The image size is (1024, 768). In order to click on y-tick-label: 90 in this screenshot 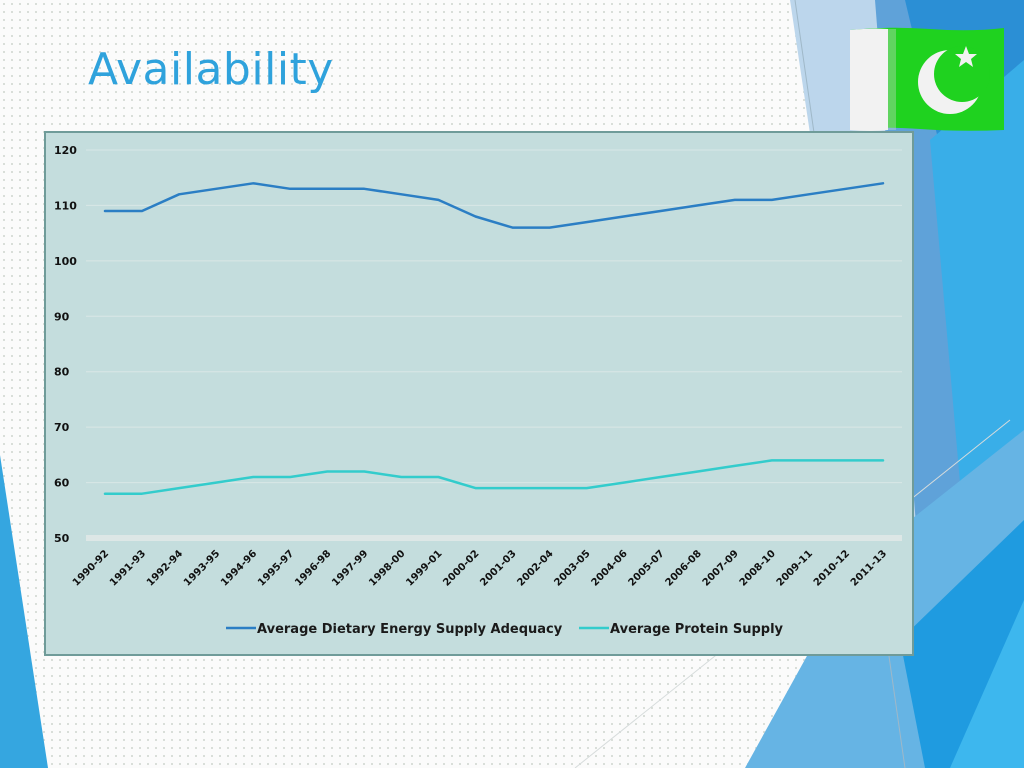, I will do `click(62, 316)`.